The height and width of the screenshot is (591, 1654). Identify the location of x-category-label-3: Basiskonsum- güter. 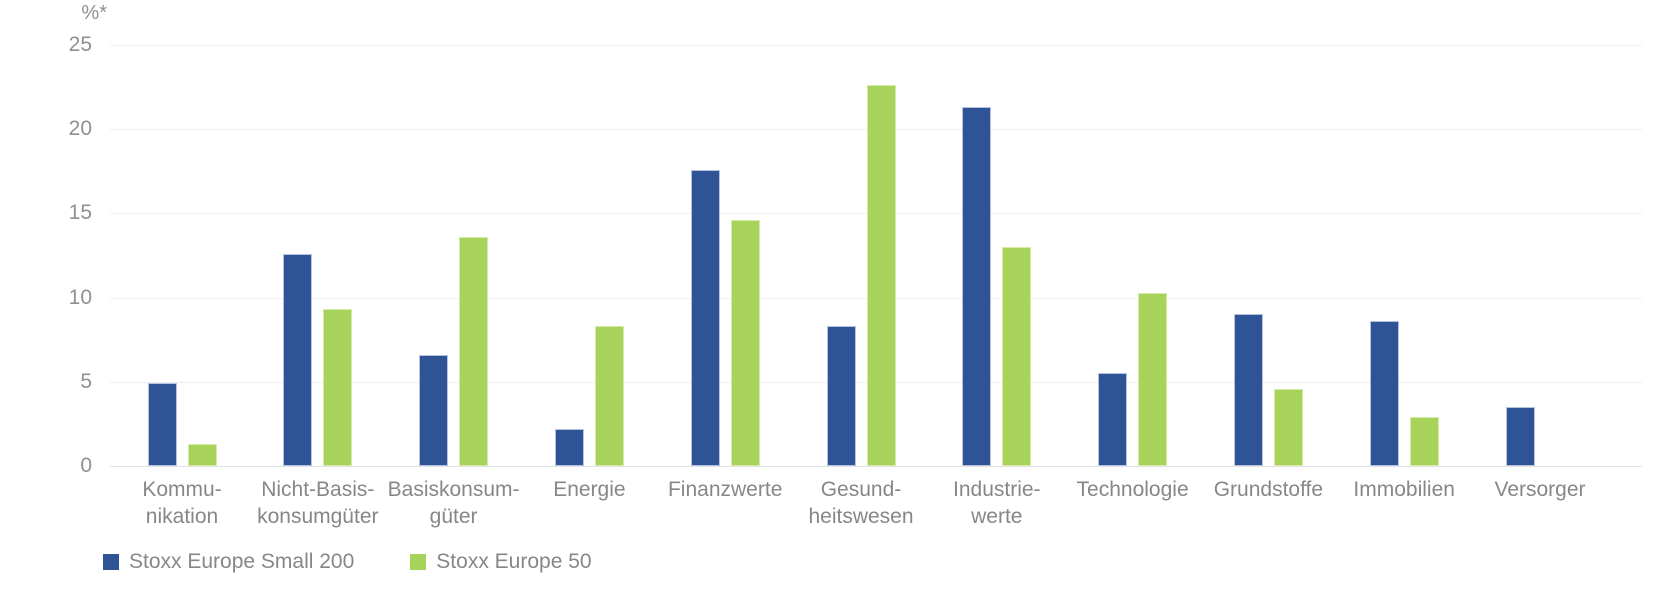
(453, 503).